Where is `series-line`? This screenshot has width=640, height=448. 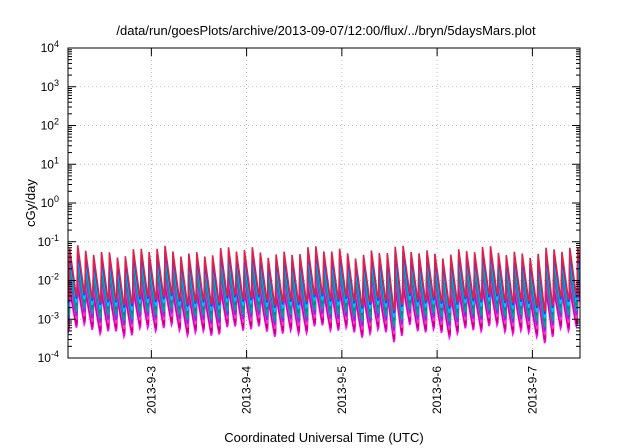 series-line is located at coordinates (324, 279).